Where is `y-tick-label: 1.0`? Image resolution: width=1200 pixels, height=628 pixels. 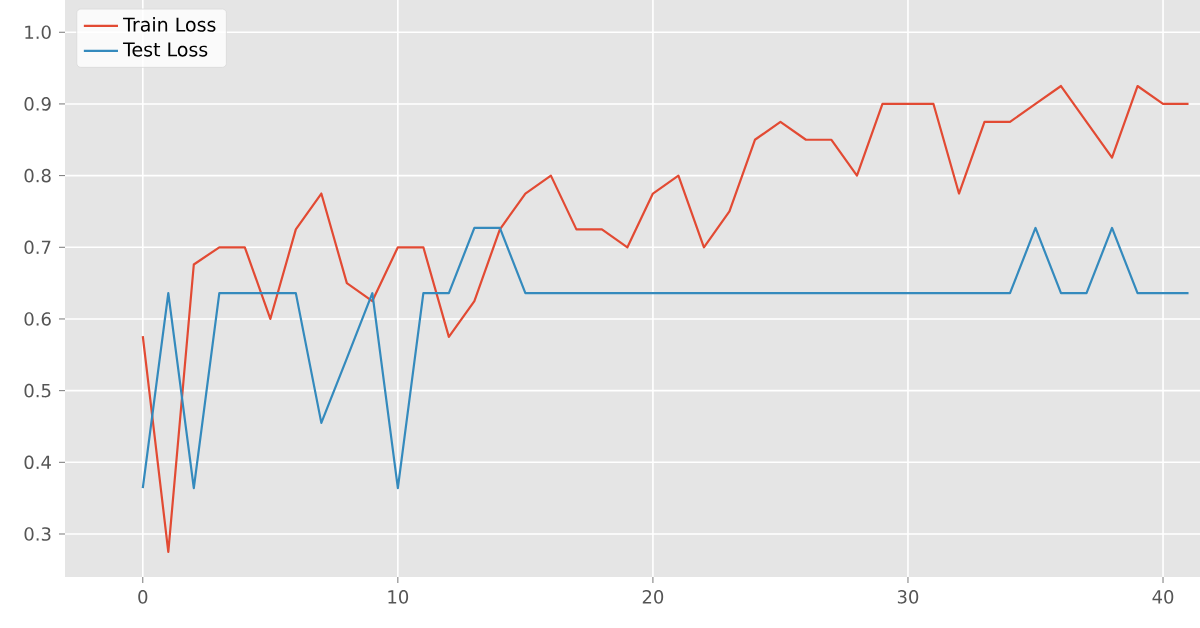
y-tick-label: 1.0 is located at coordinates (38, 32).